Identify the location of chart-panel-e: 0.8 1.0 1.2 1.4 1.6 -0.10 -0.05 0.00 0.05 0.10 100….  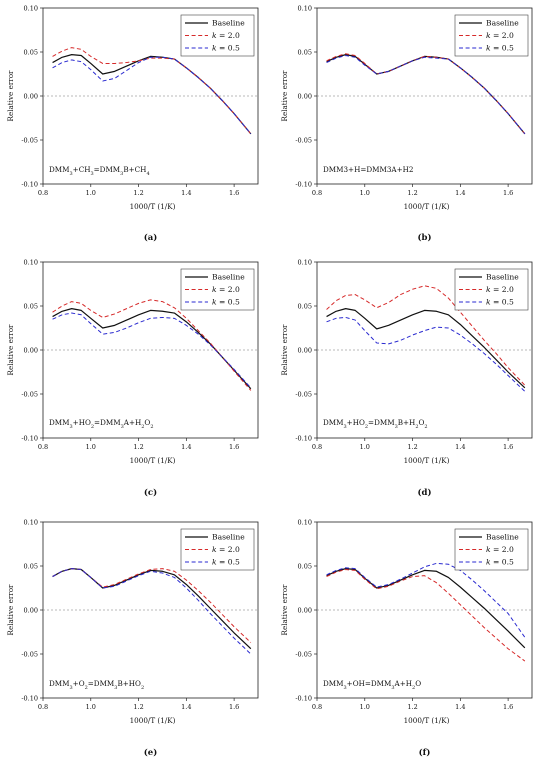
(132, 638).